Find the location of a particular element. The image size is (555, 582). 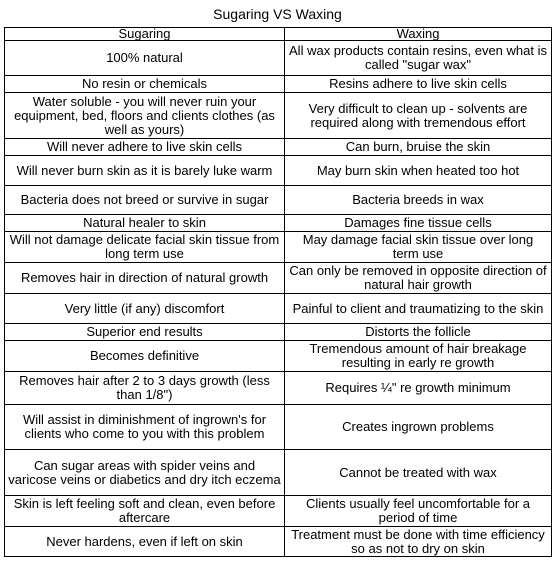

header-waxing: Waxing is located at coordinates (418, 34).